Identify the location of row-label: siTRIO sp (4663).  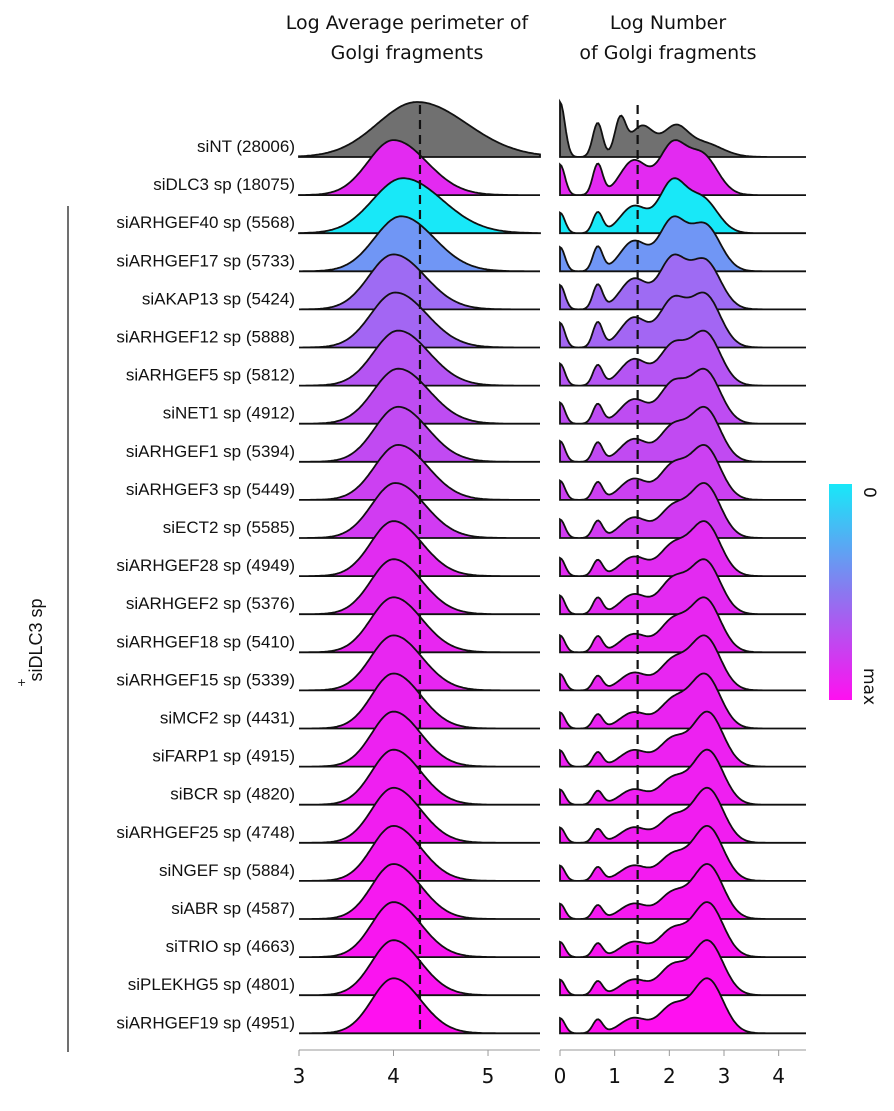
(230, 946).